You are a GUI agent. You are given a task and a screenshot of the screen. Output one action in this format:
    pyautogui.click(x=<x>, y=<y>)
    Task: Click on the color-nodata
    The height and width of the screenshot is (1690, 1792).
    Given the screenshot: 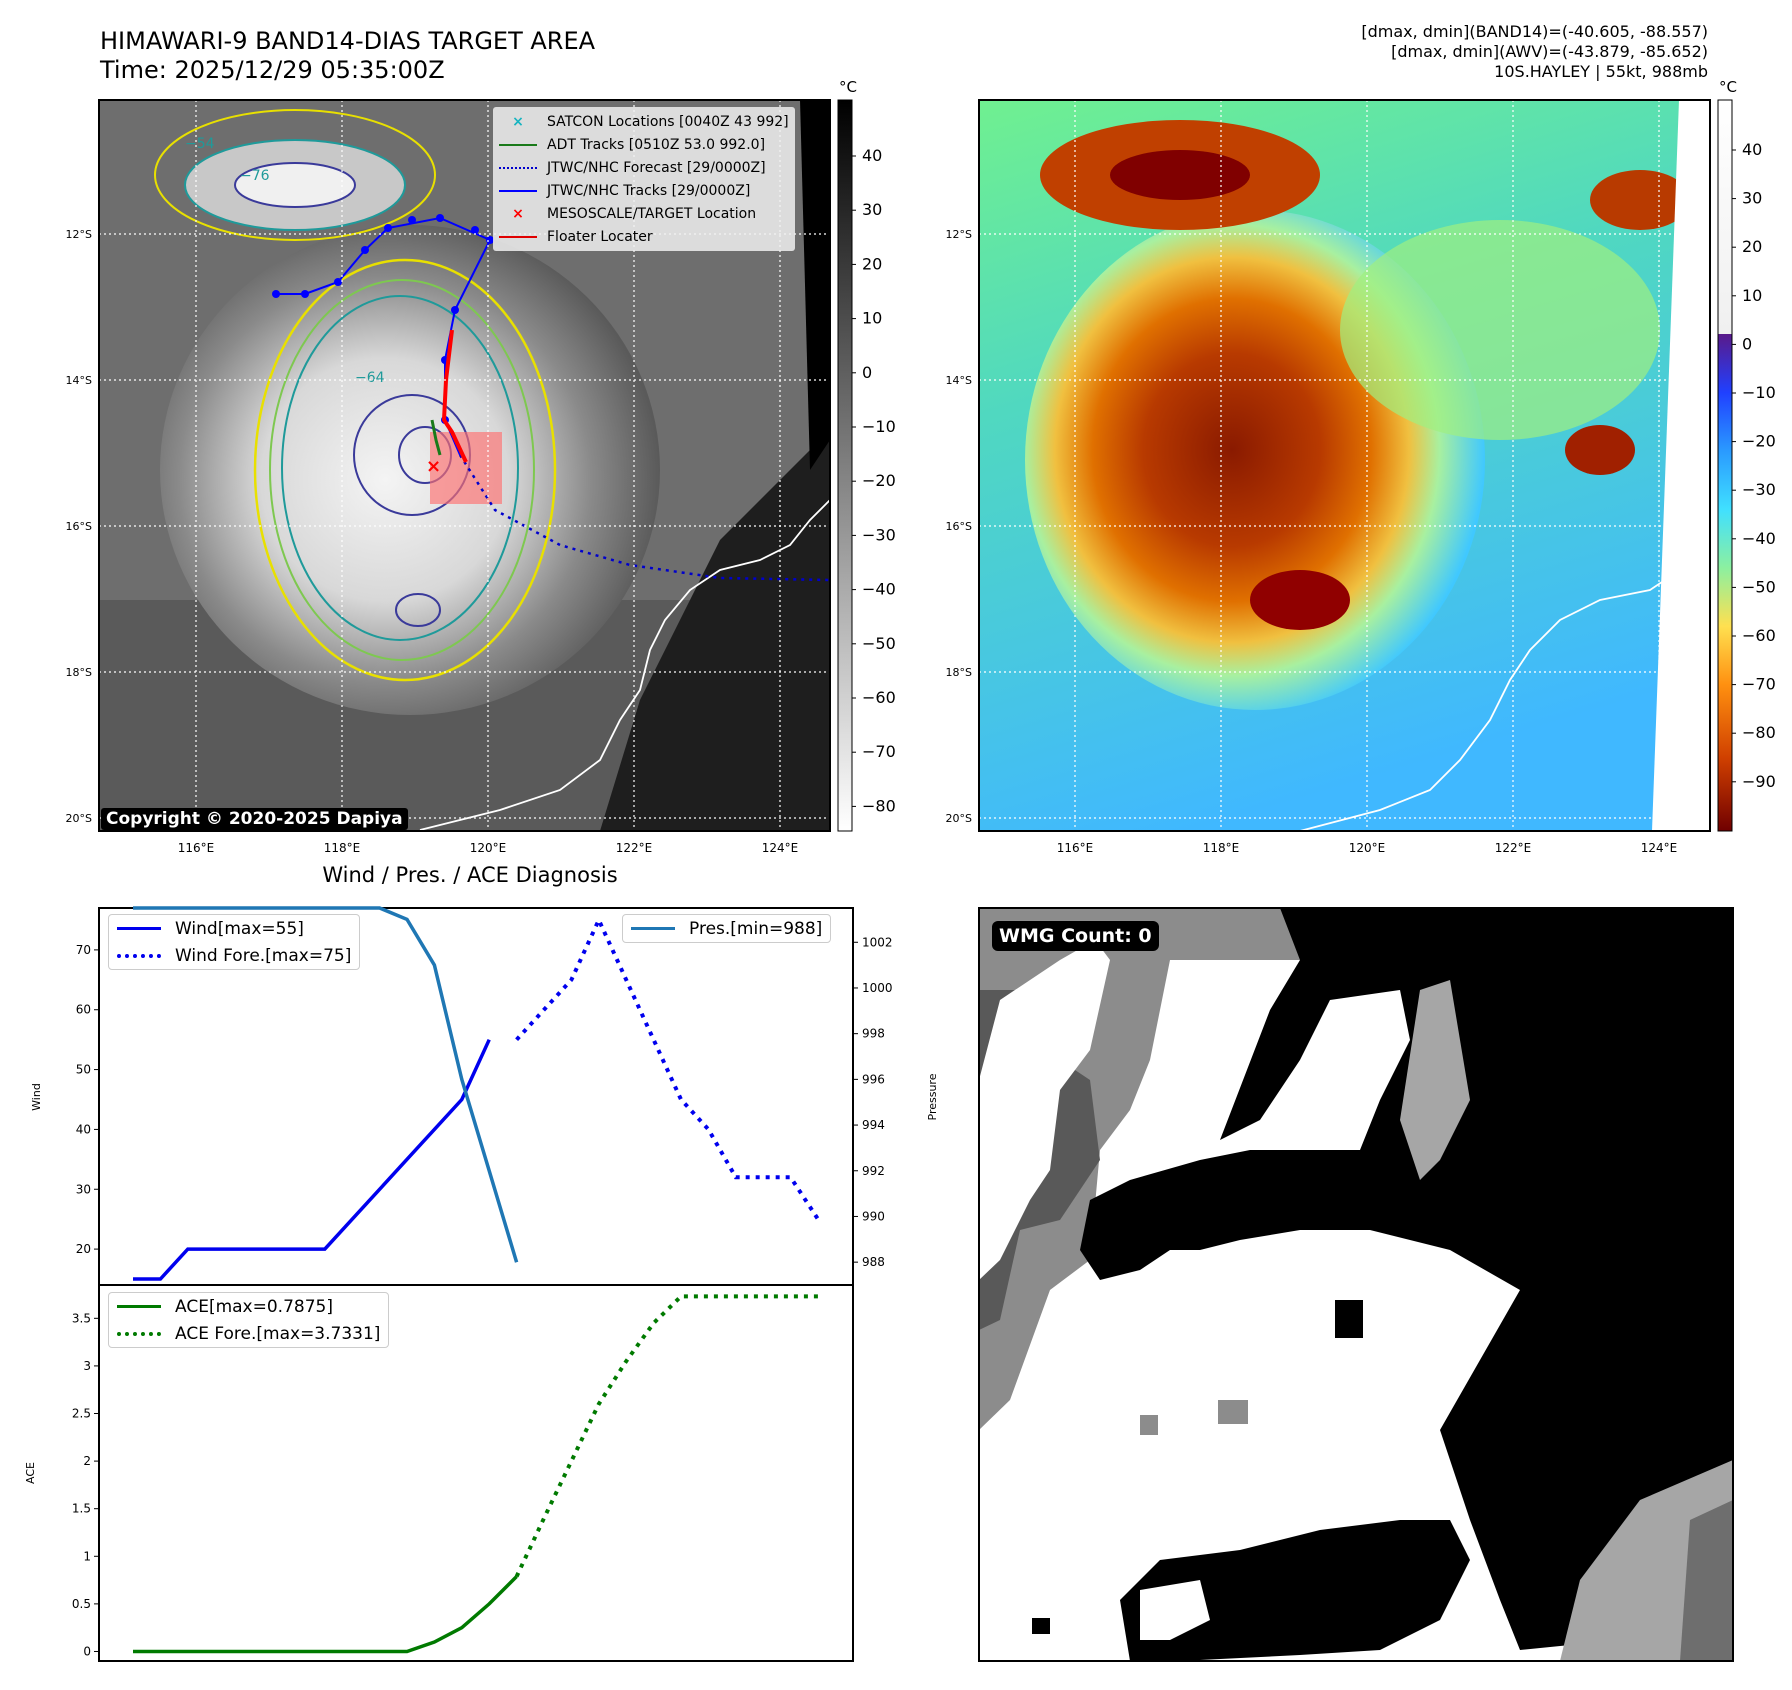 What is the action you would take?
    pyautogui.click(x=1681, y=465)
    